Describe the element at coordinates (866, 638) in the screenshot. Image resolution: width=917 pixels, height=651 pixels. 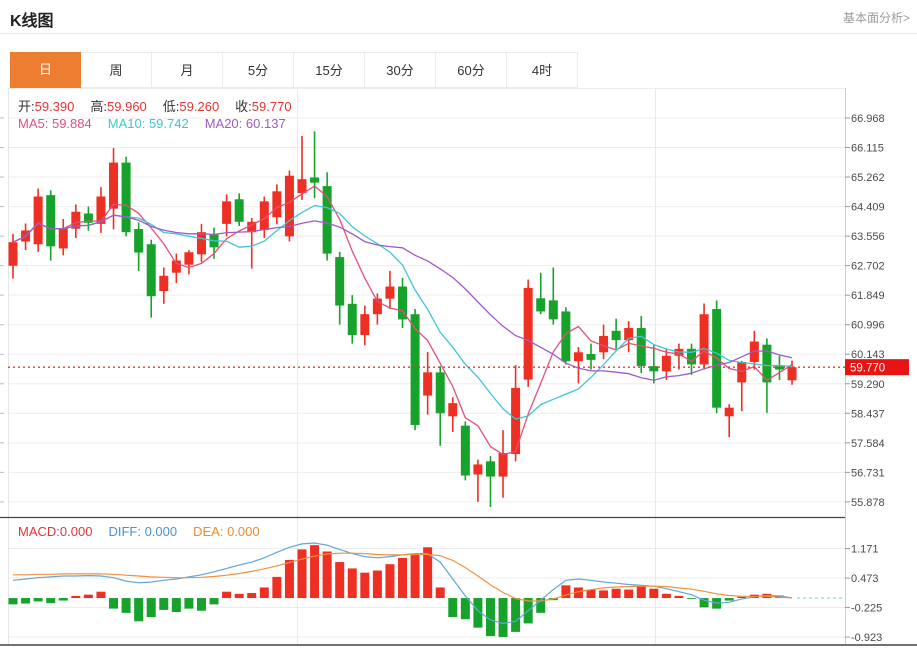
I see `macd-axis-tick: -0.923` at that location.